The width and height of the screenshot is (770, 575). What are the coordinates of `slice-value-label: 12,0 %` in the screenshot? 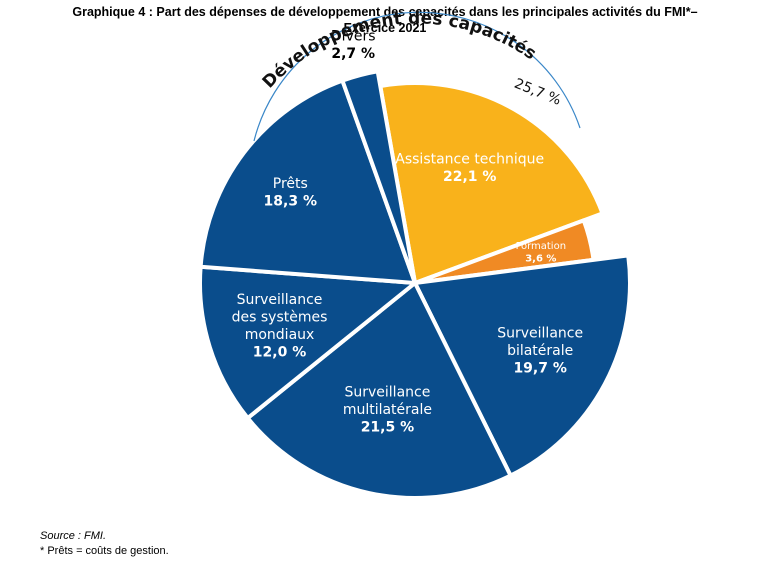 It's located at (279, 352).